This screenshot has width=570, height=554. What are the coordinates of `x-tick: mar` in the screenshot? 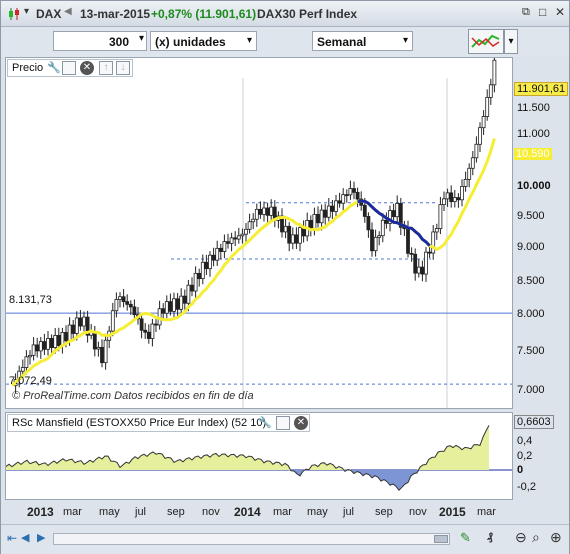 It's located at (282, 512).